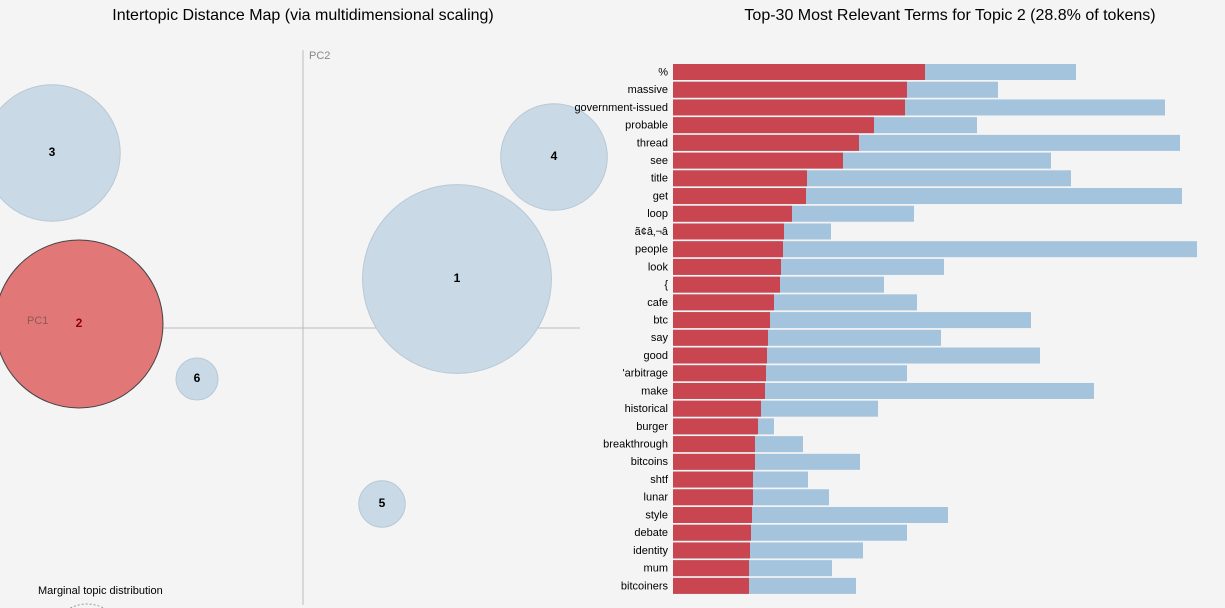  What do you see at coordinates (621, 108) in the screenshot?
I see `term-label: government-issued` at bounding box center [621, 108].